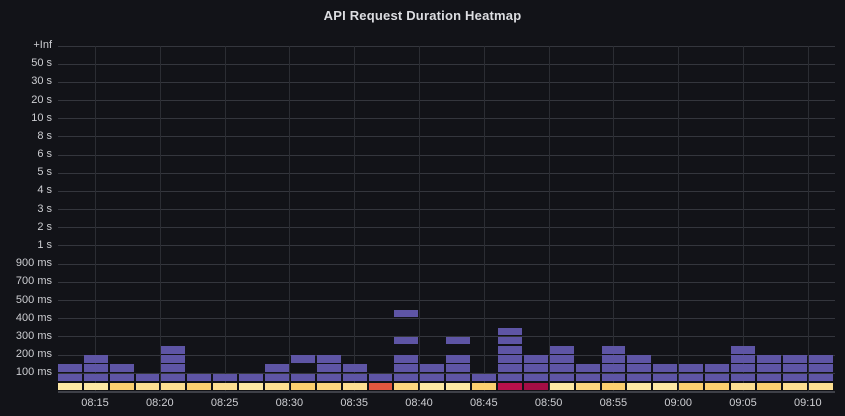 This screenshot has height=416, width=845. What do you see at coordinates (44, 208) in the screenshot?
I see `y-axis-label: 3 s` at bounding box center [44, 208].